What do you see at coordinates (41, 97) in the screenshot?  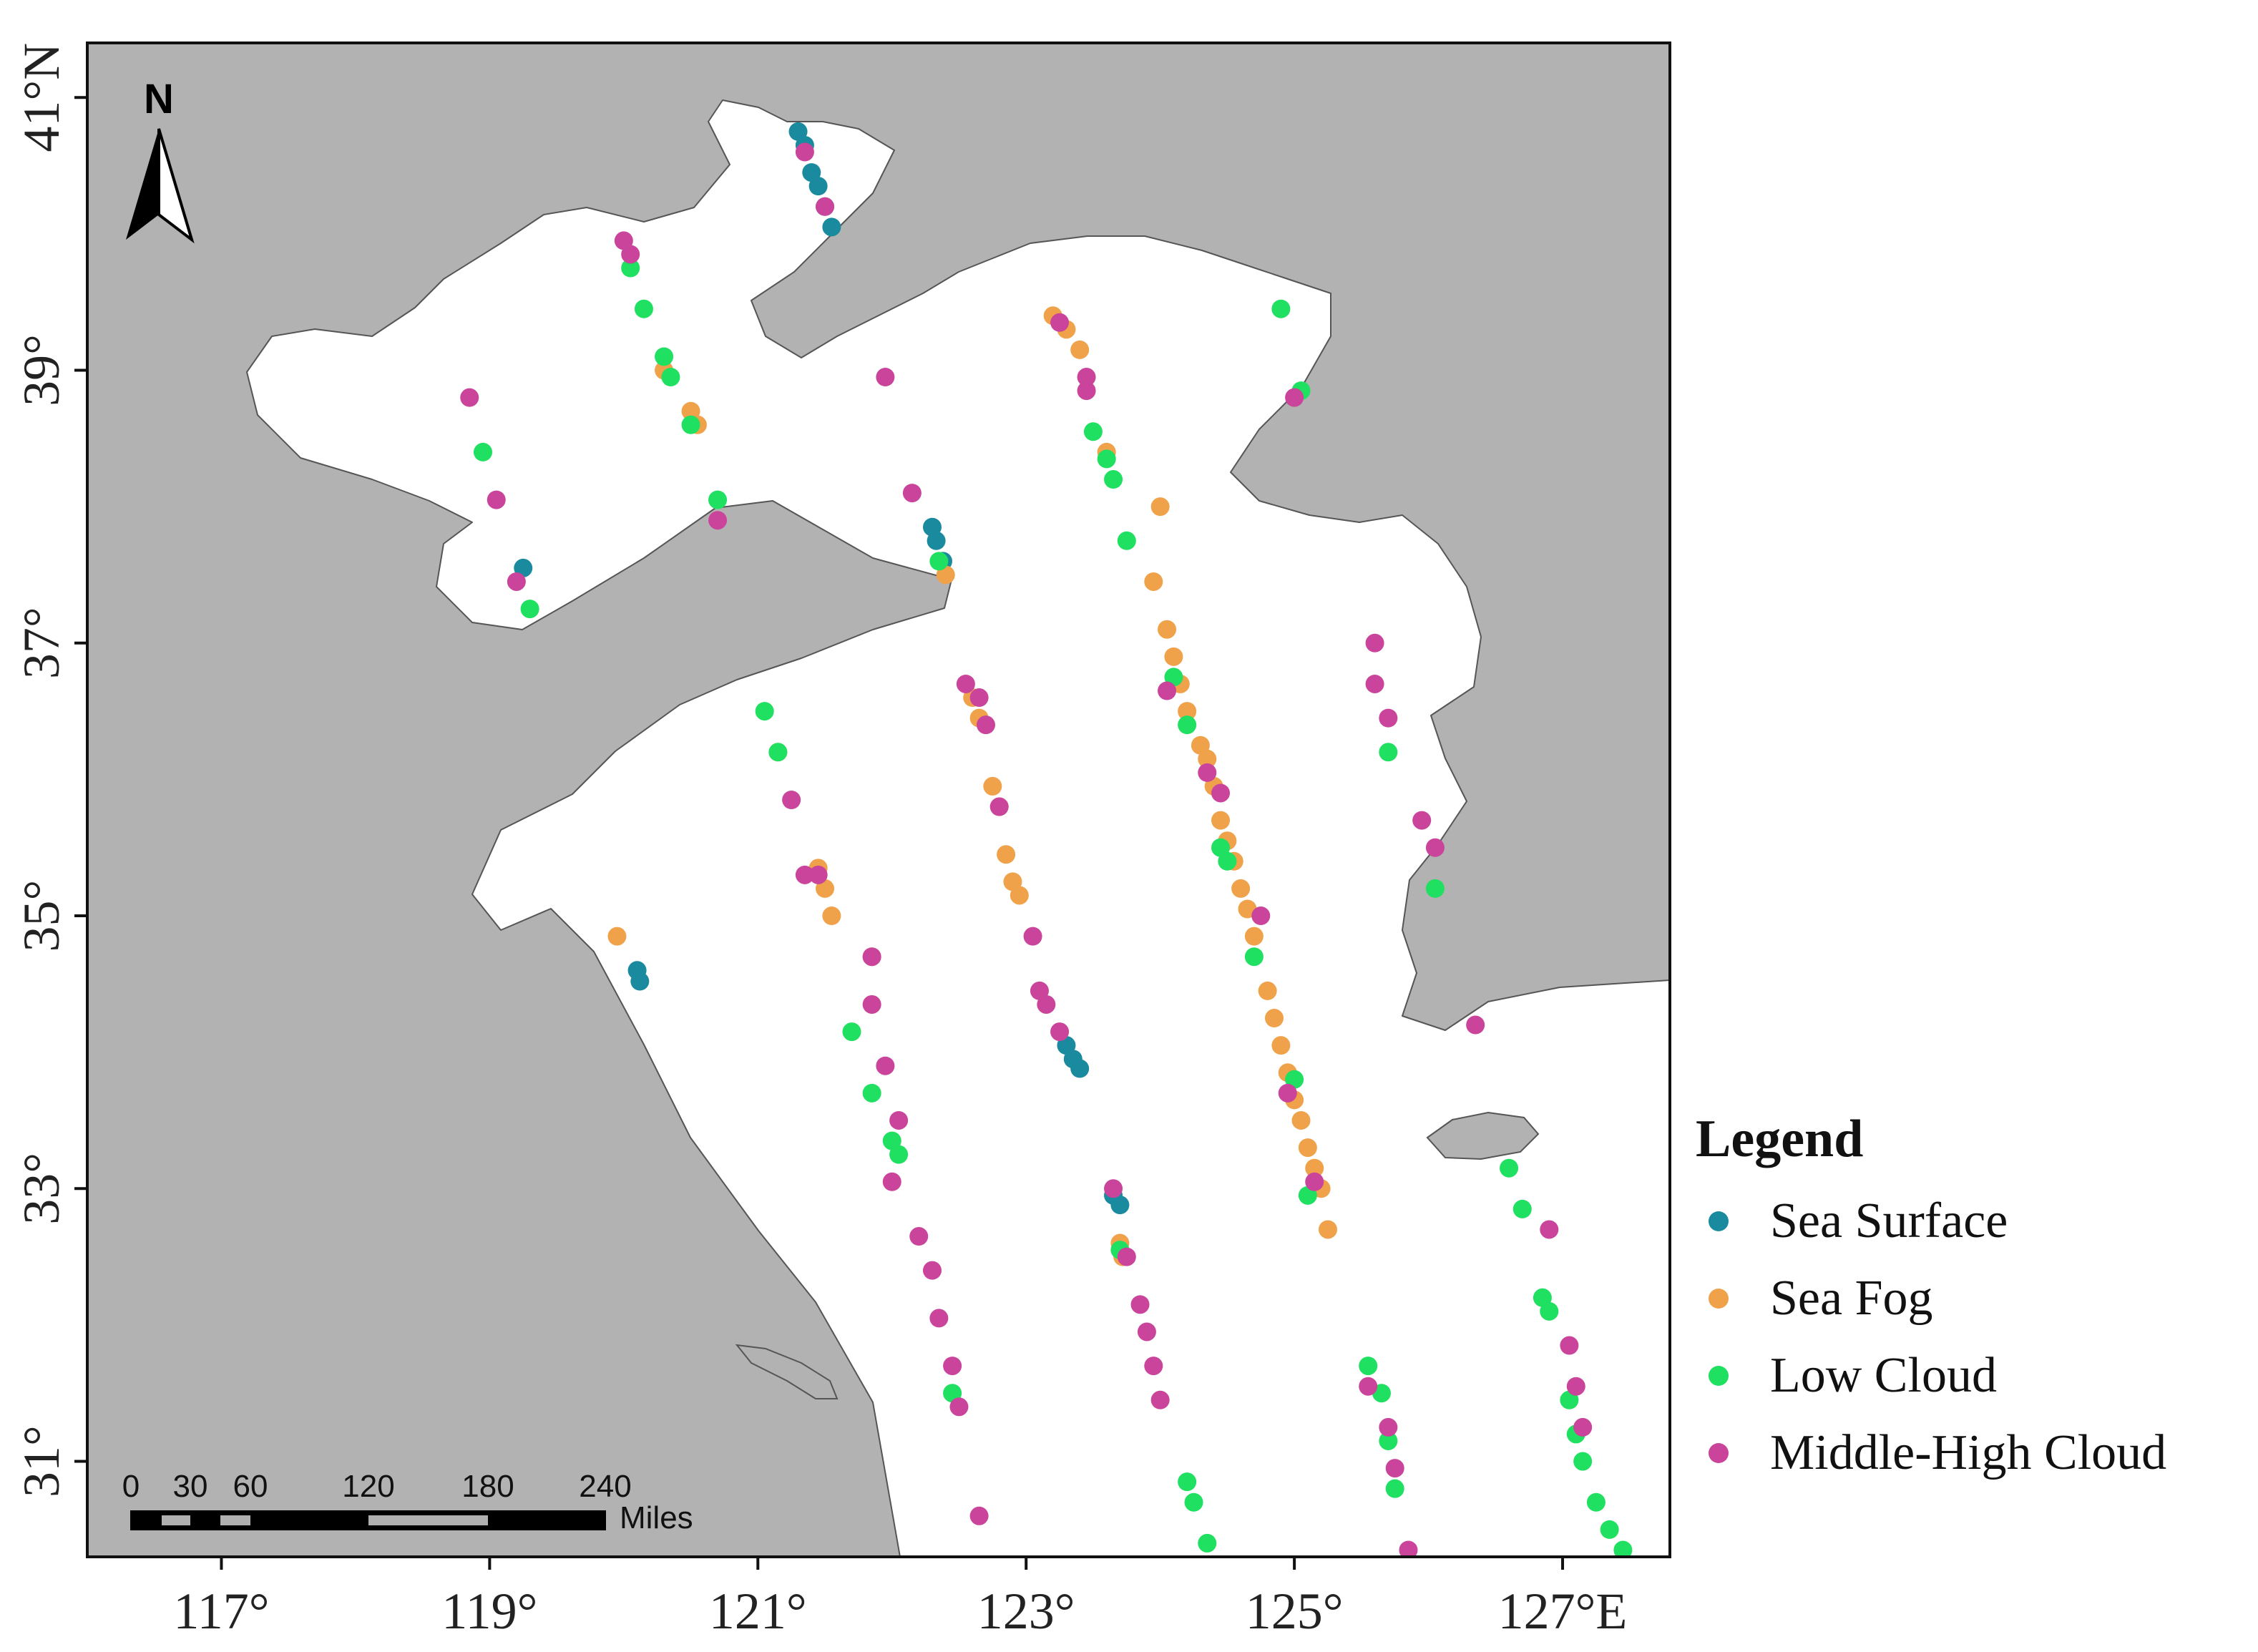 I see `lat-tick-label: 41°N` at bounding box center [41, 97].